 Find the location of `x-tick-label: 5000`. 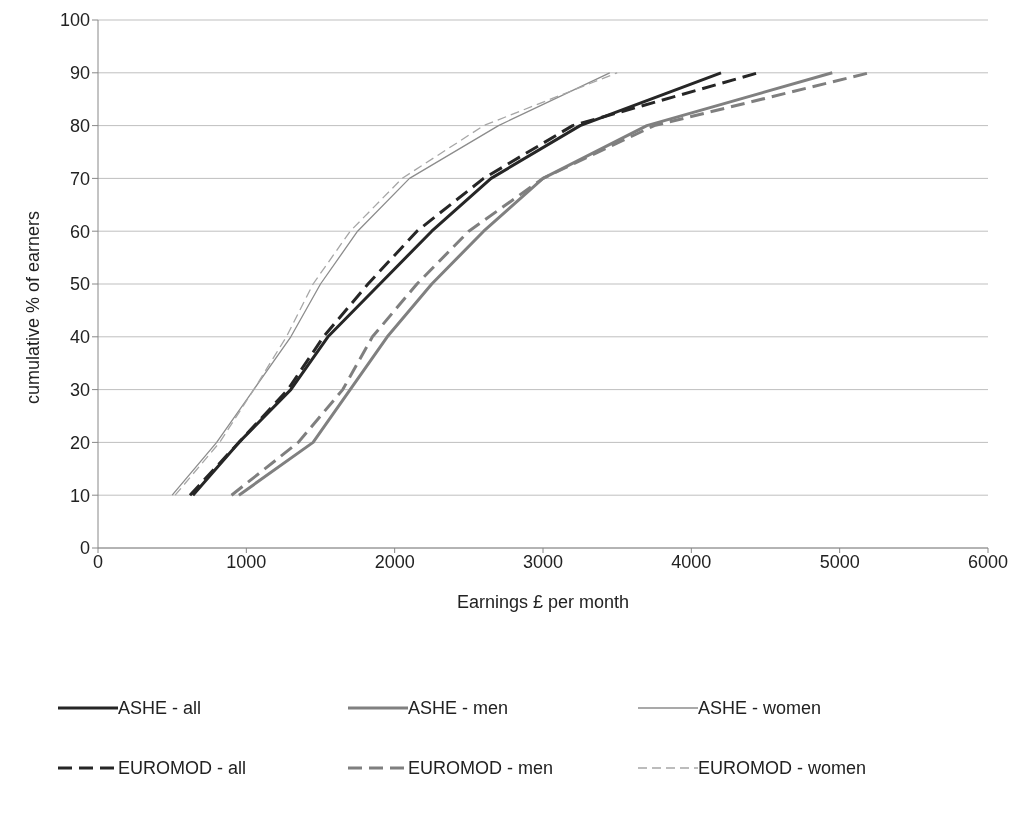

x-tick-label: 5000 is located at coordinates (839, 561).